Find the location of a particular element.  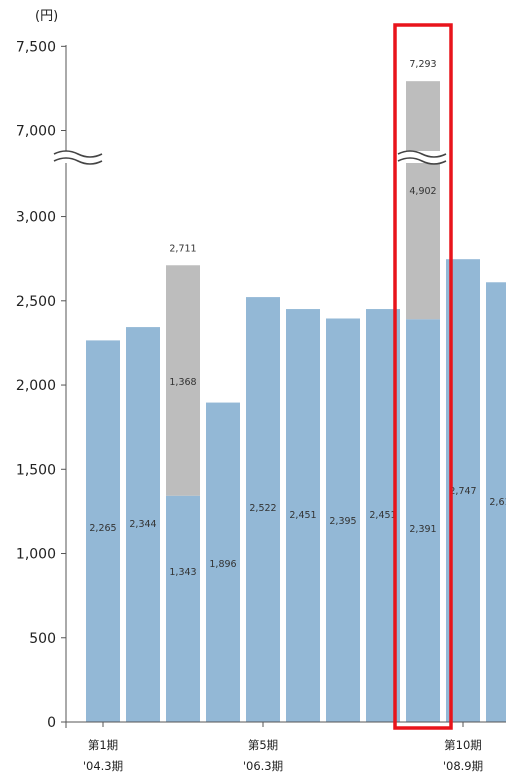

x-label-period: 第5期 is located at coordinates (263, 745).